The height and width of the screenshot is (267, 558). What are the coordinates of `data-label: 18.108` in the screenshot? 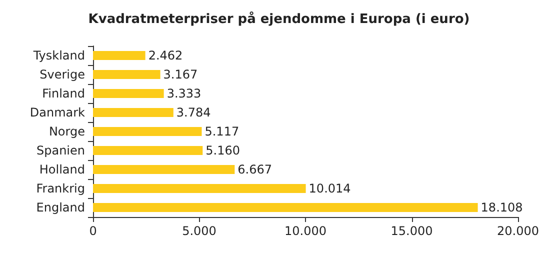 It's located at (501, 207).